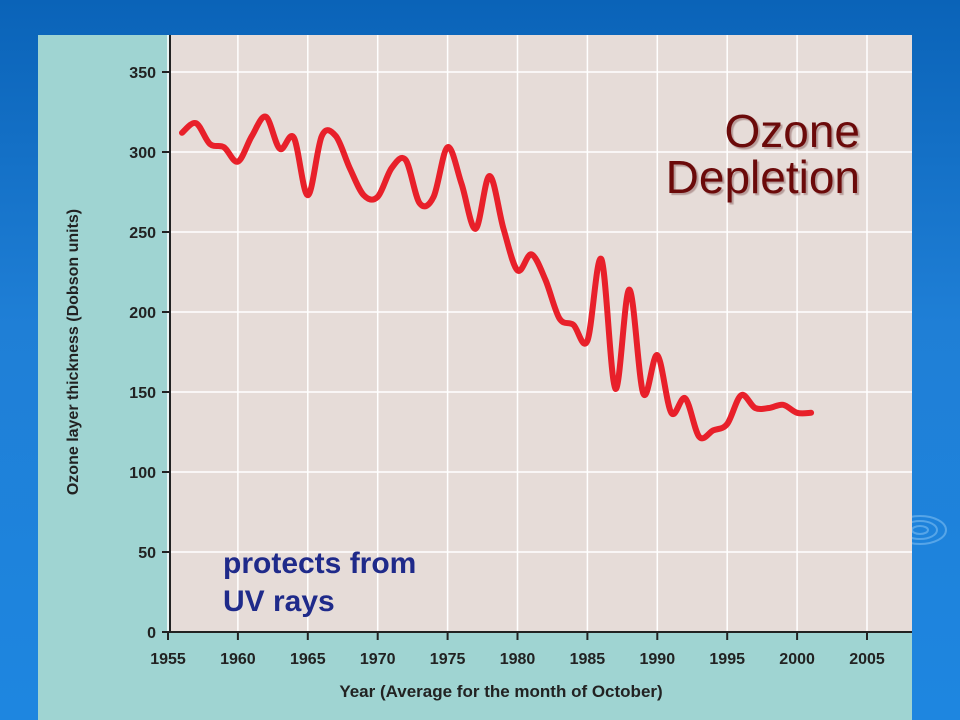  Describe the element at coordinates (500, 691) in the screenshot. I see `x-axis-label: Year (Average for the month of October)` at that location.